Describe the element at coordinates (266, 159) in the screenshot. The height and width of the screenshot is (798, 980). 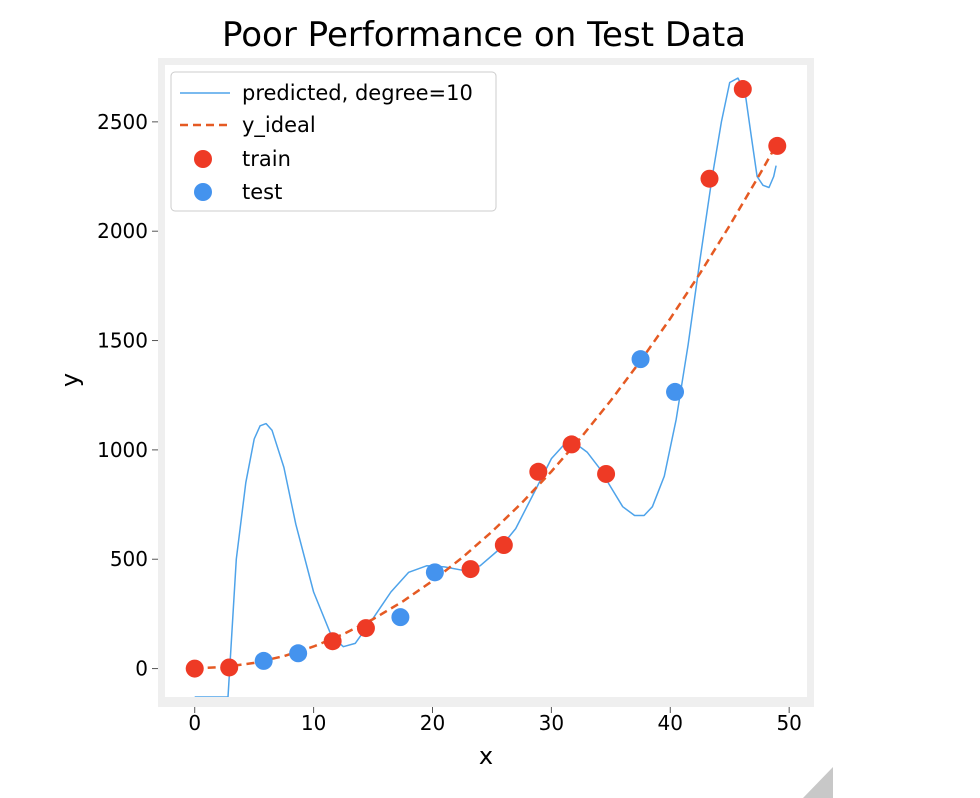
I see `legend-train-label: train` at that location.